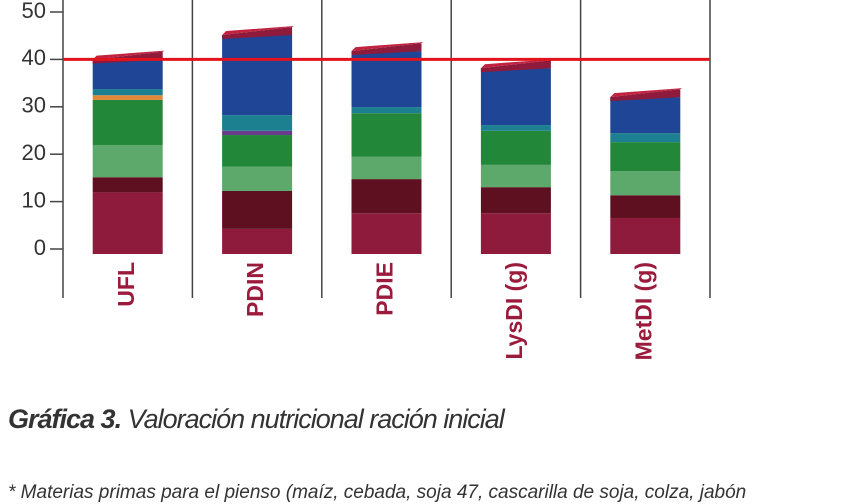 The image size is (860, 504). What do you see at coordinates (643, 311) in the screenshot?
I see `x-tick-label: MetDI (g)` at bounding box center [643, 311].